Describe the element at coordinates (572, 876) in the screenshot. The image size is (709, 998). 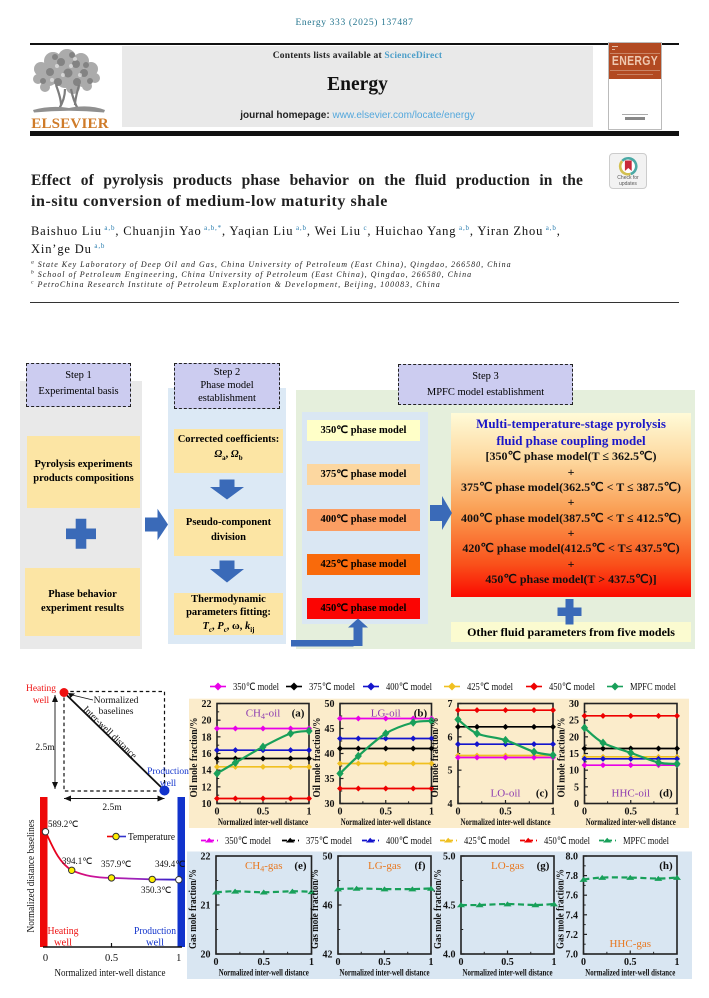
I see `svg-text: 7.8` at that location.